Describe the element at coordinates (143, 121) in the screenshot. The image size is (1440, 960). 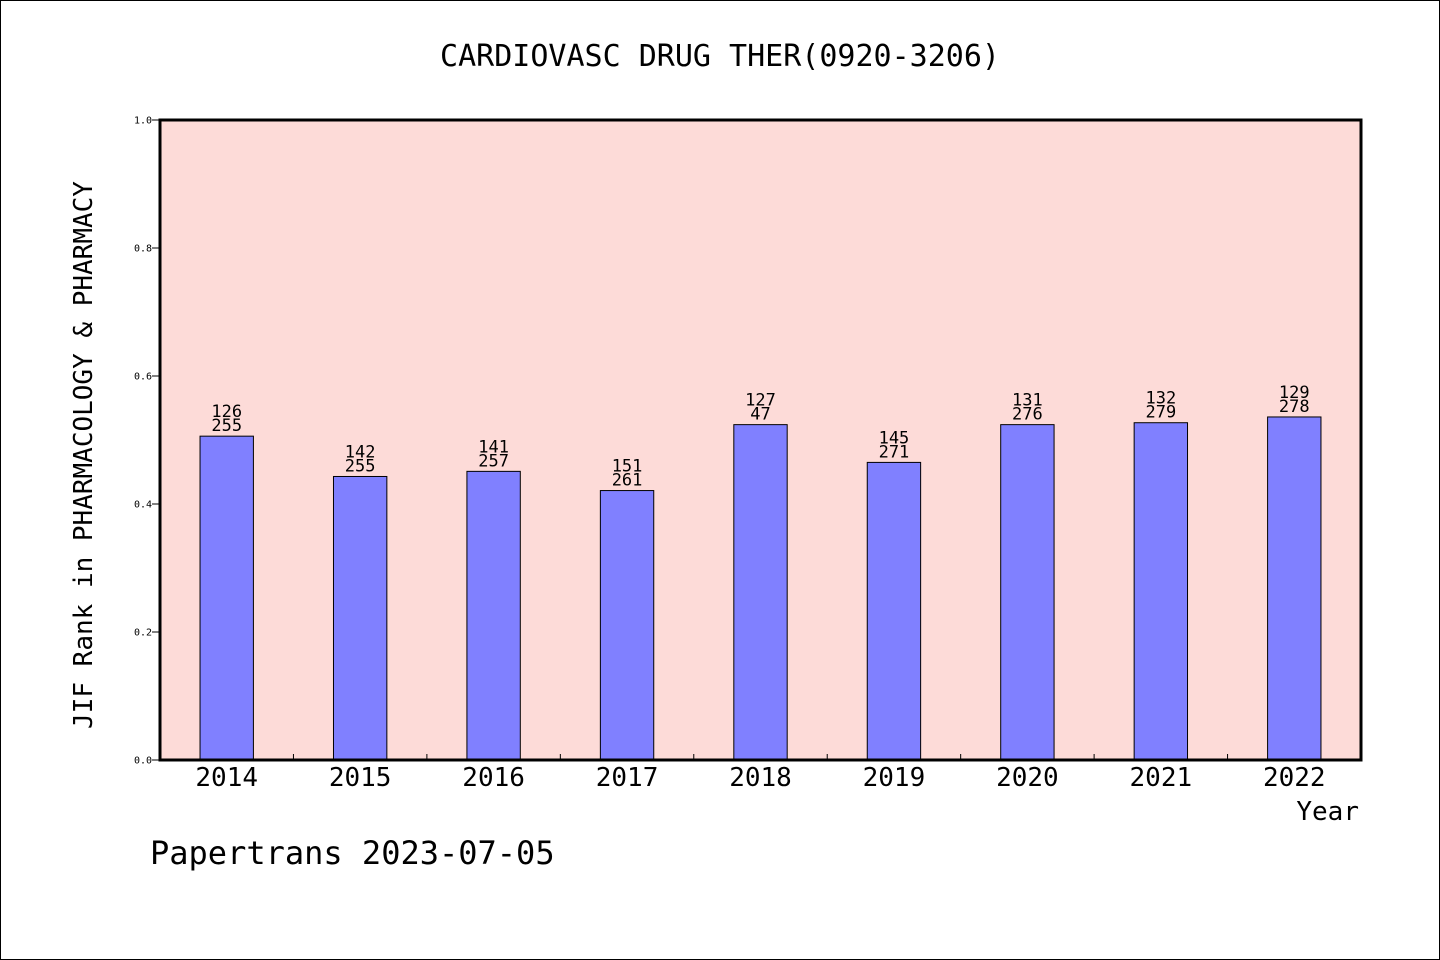
I see `y-tick-label: 1.0` at that location.